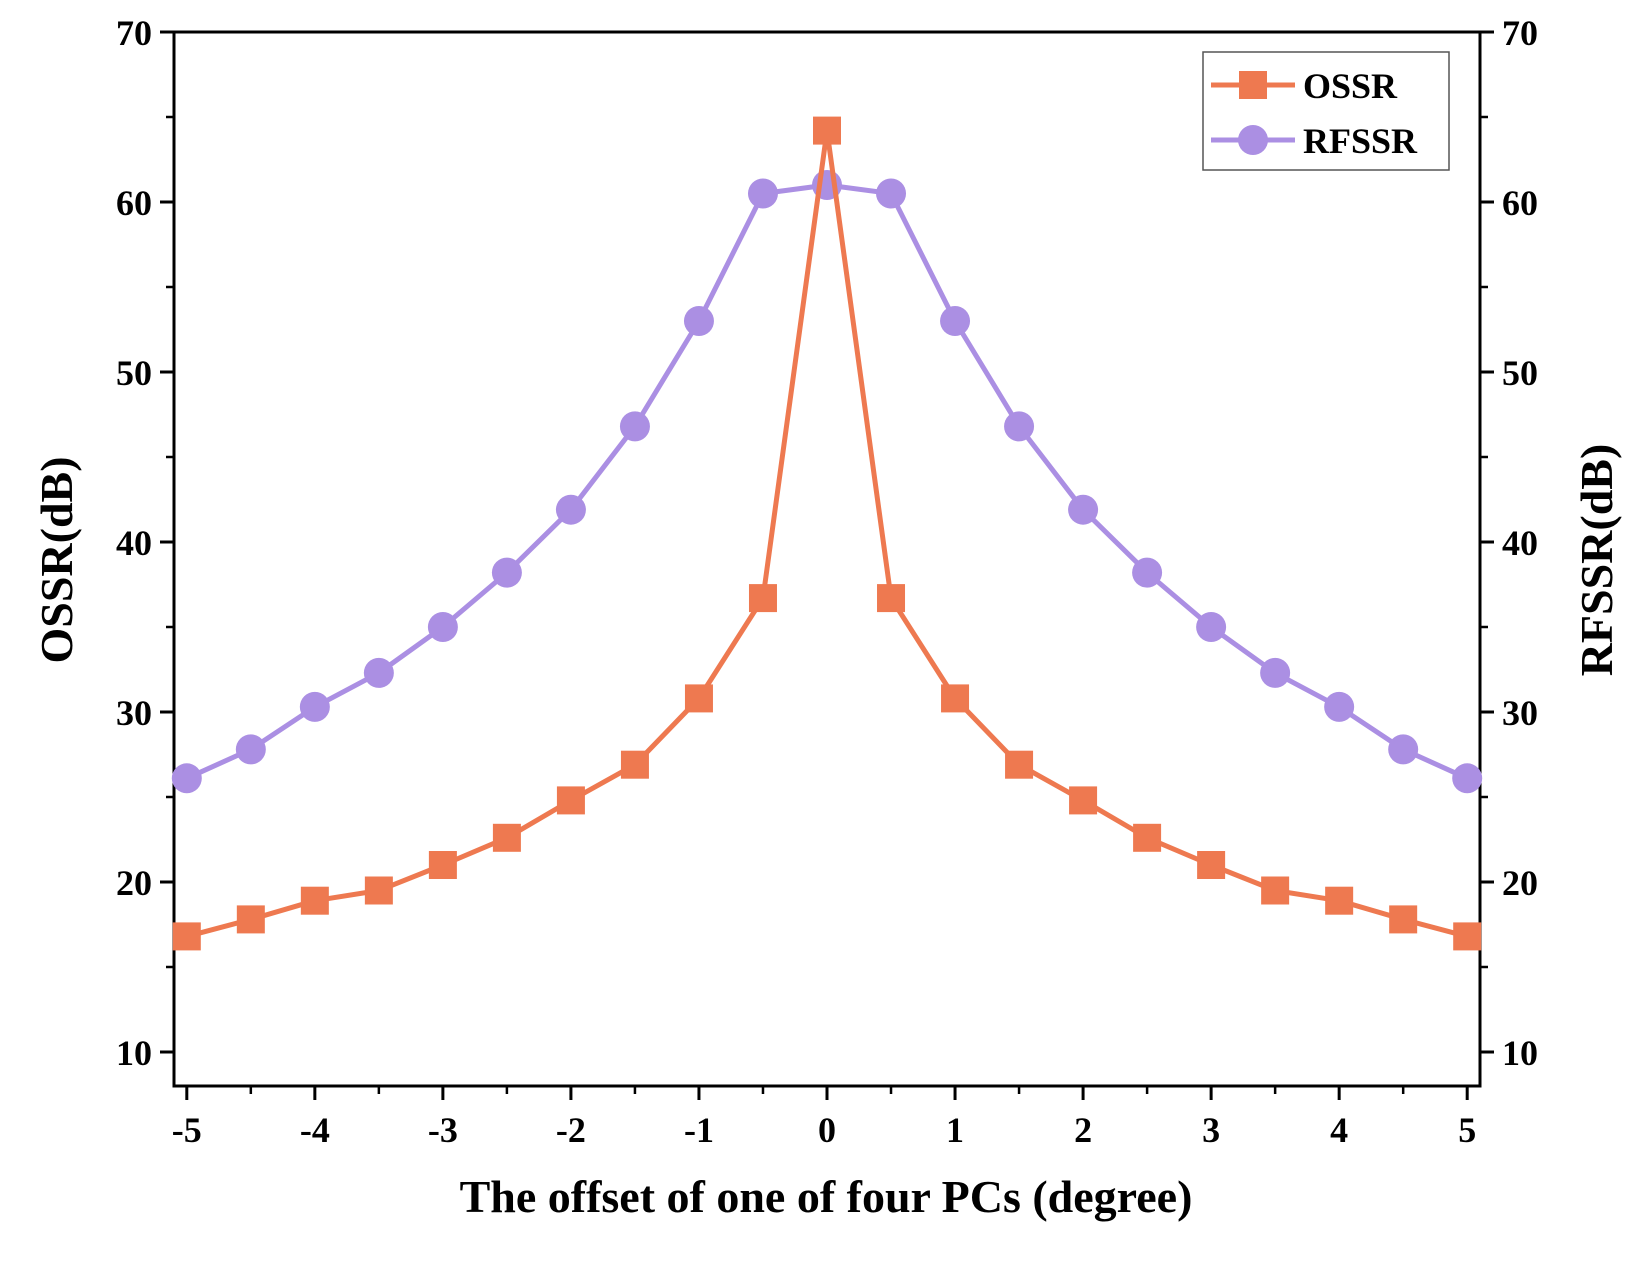 The height and width of the screenshot is (1265, 1640). I want to click on y-tick-label-right: 60, so click(1520, 203).